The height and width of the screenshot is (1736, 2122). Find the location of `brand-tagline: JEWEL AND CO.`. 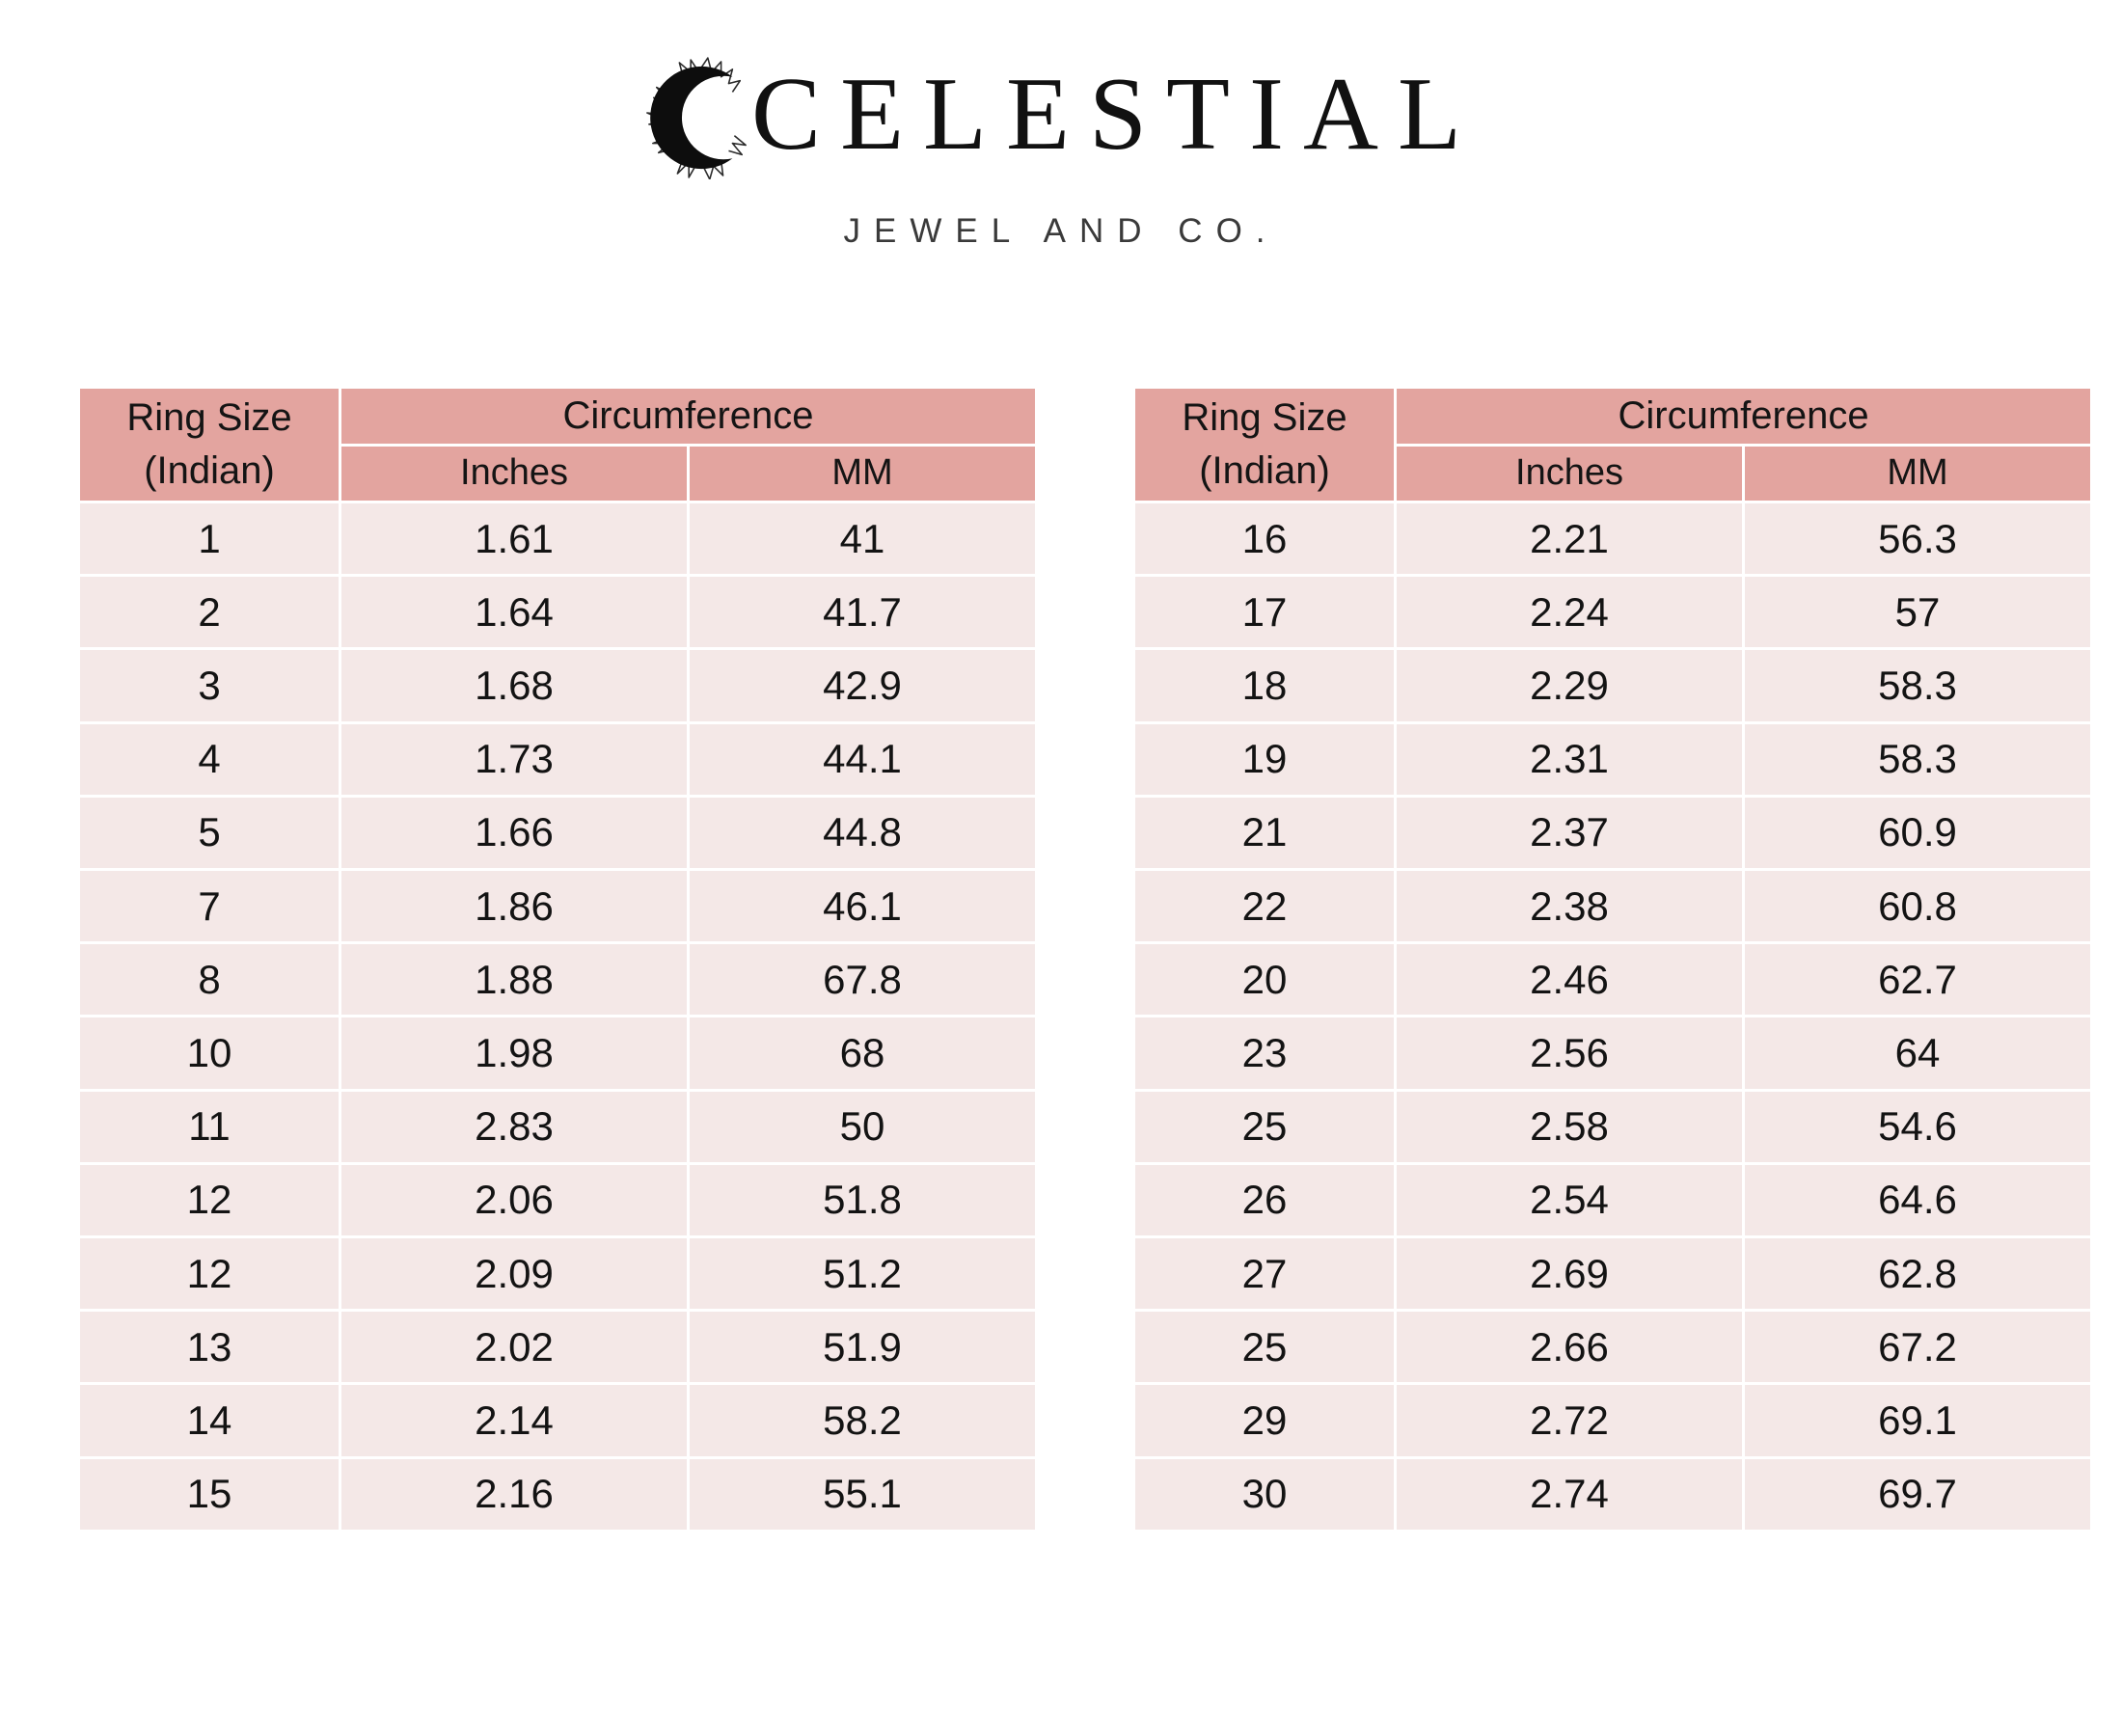

brand-tagline: JEWEL AND CO. is located at coordinates (1061, 231).